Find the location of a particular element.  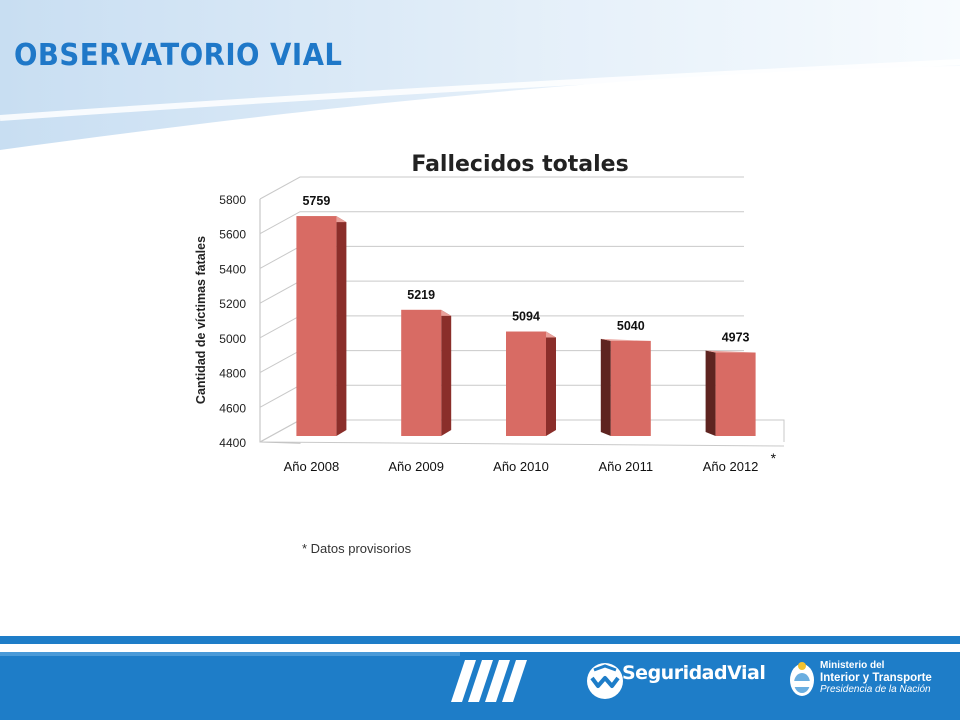

y-tick-label: 4600 is located at coordinates (232, 408).